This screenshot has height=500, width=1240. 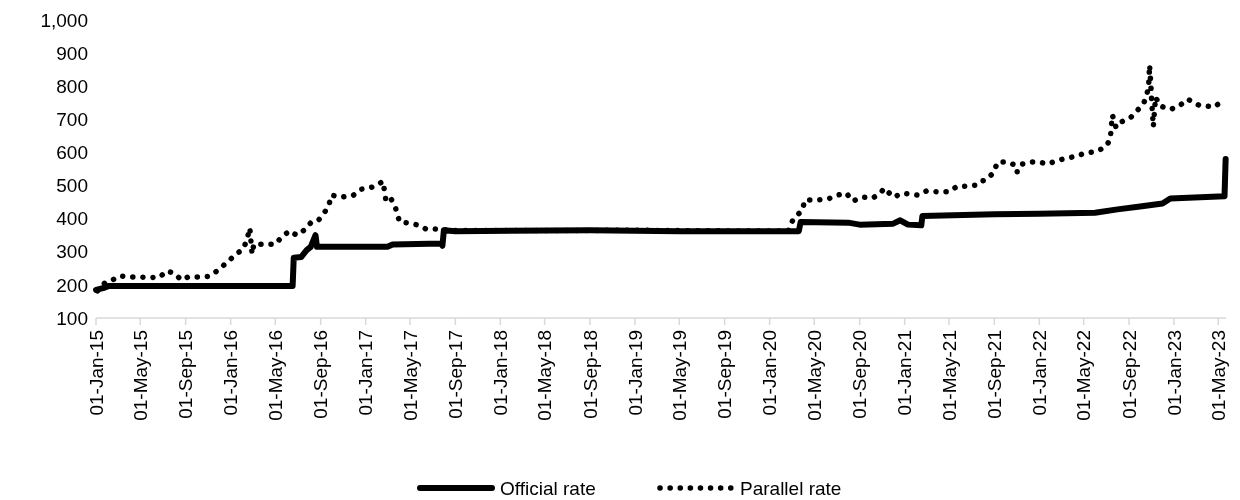 I want to click on y-tick-label: 400, so click(x=72, y=219).